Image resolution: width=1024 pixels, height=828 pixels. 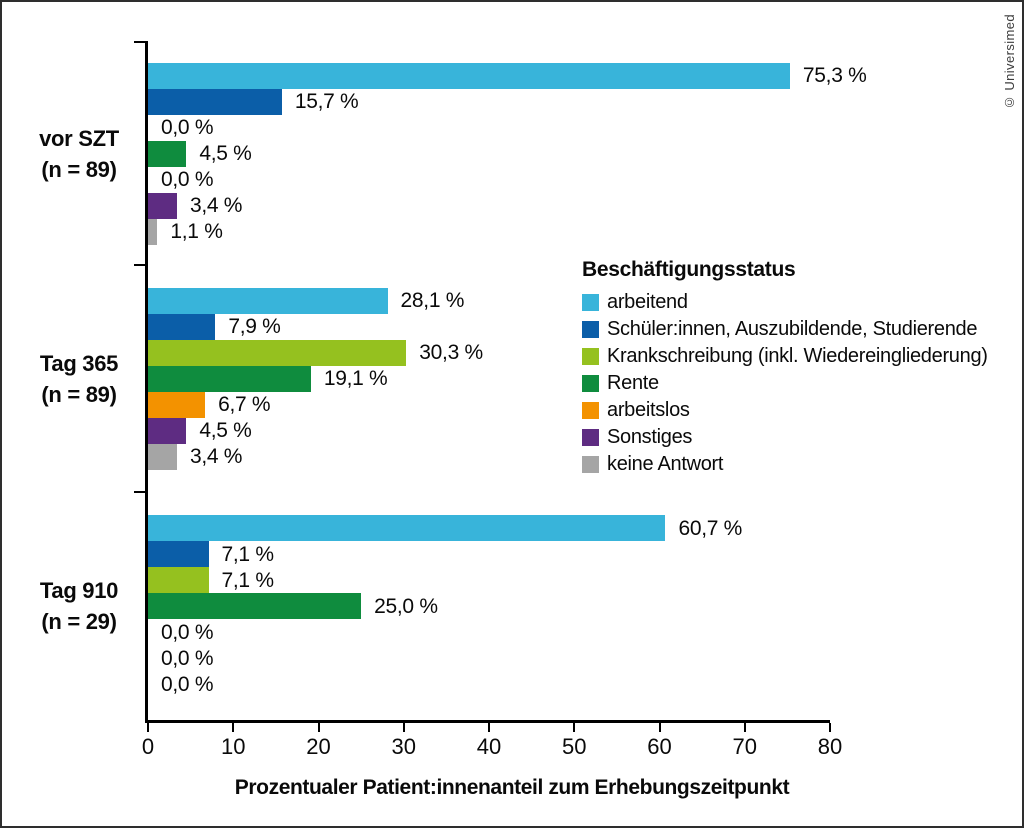 I want to click on x-axis-tick-label: 80, so click(x=830, y=746).